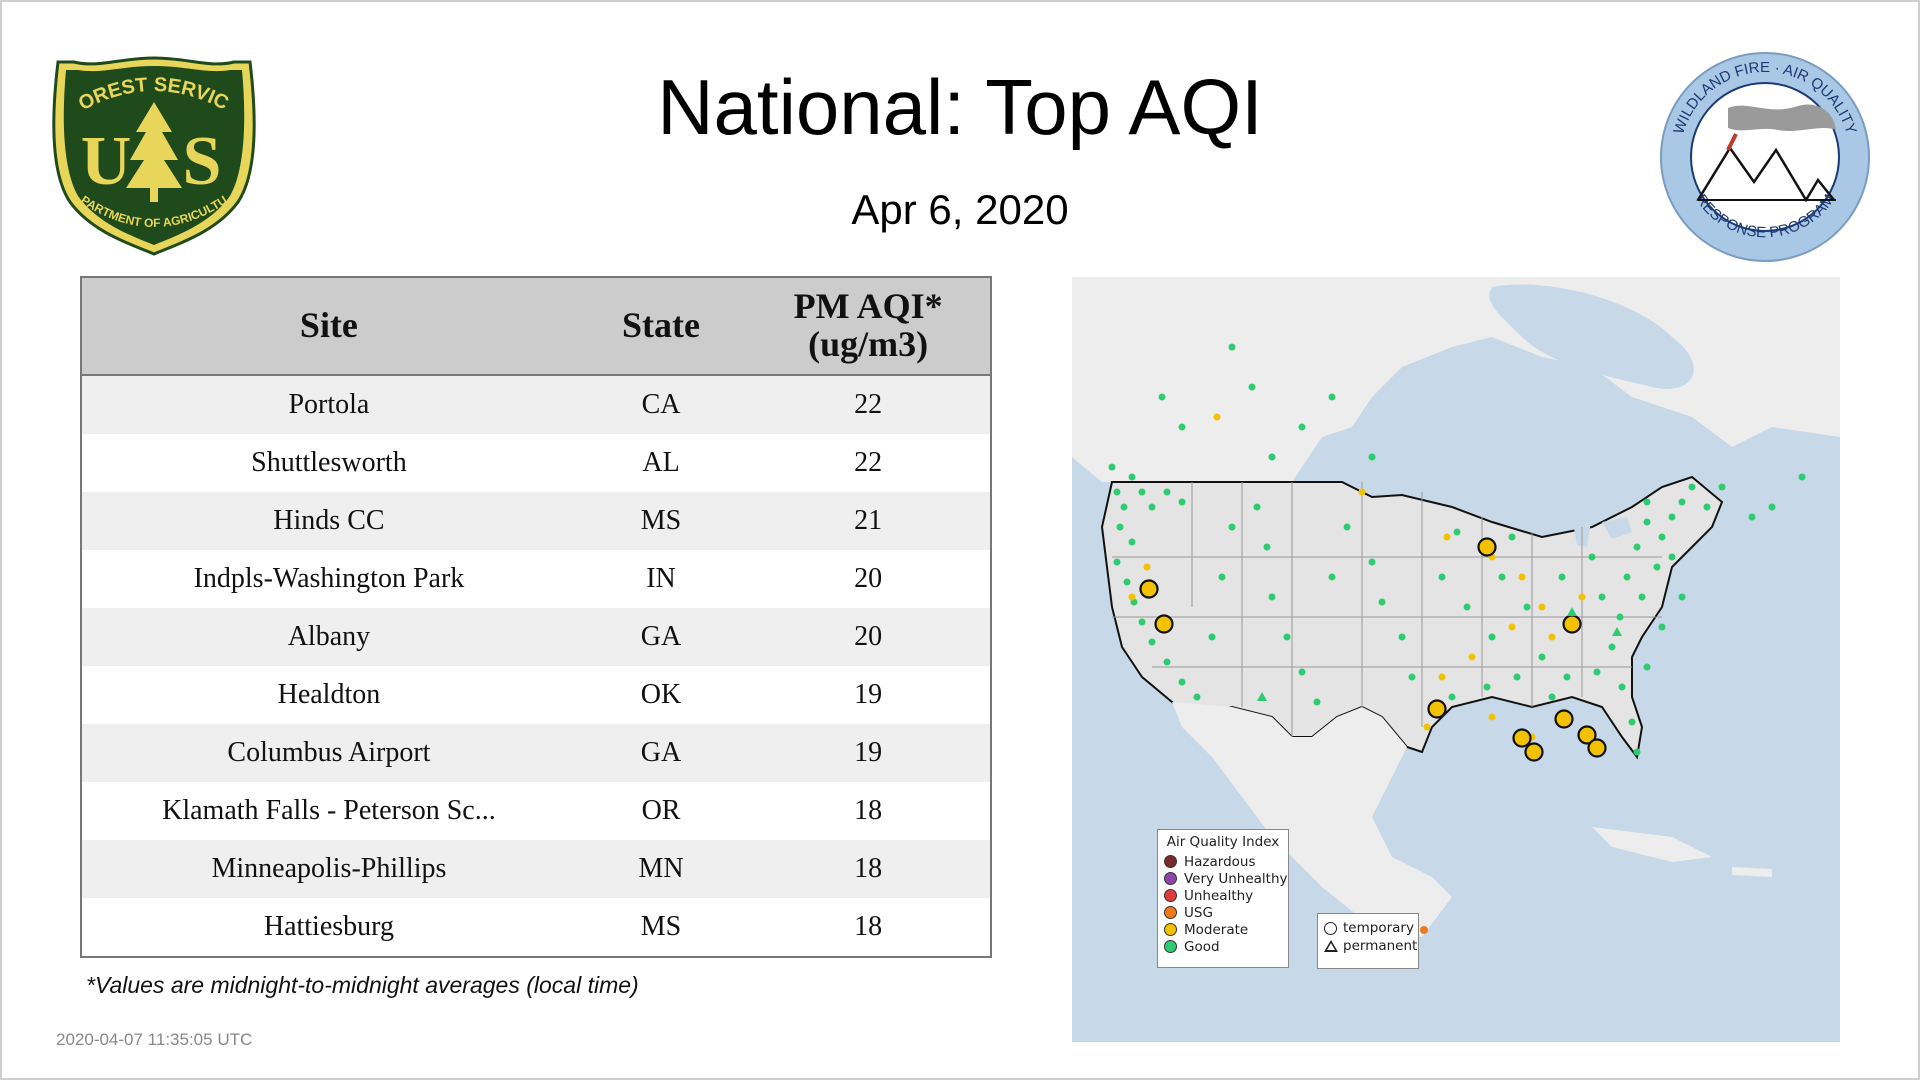 The height and width of the screenshot is (1080, 1920). I want to click on table-header-row: Site State PM AQI* (ug/m3), so click(536, 326).